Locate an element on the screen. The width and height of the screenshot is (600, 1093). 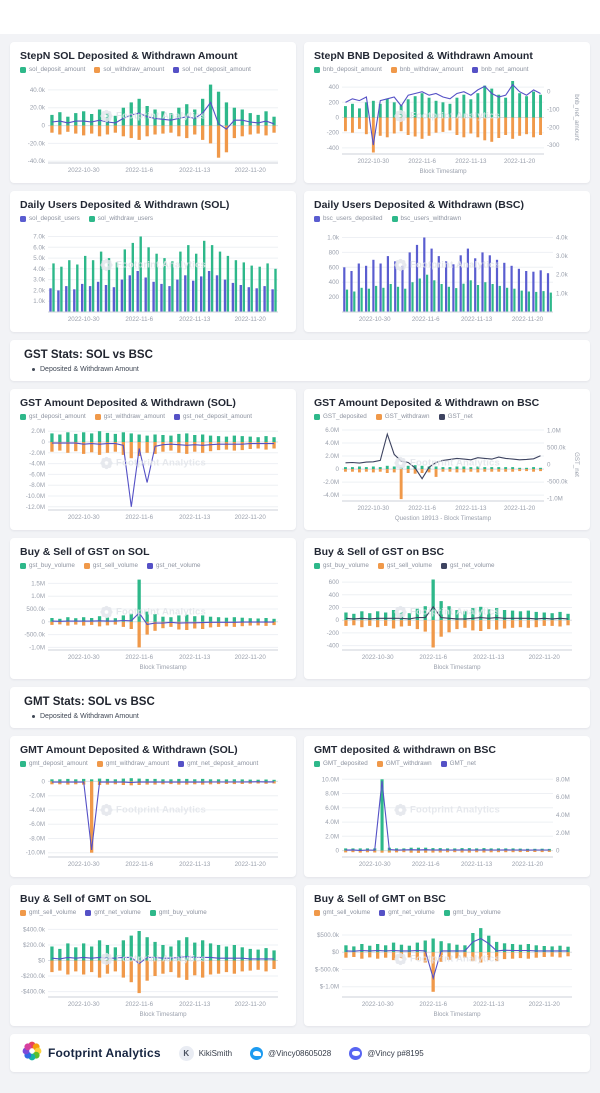
legend-item-bsc_users_deposited: bsc_users_deposited is located at coordinates (348, 218).